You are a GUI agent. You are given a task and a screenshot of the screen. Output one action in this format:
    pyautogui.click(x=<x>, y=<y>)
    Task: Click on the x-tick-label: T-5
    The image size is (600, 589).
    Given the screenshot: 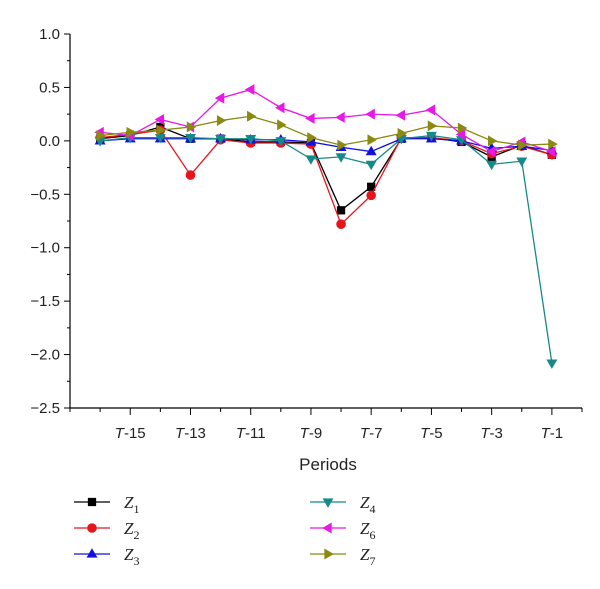 What is the action you would take?
    pyautogui.click(x=431, y=433)
    